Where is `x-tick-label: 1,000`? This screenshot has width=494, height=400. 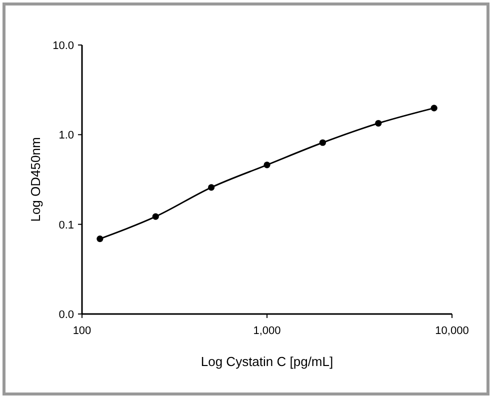
x-tick-label: 1,000 is located at coordinates (267, 331).